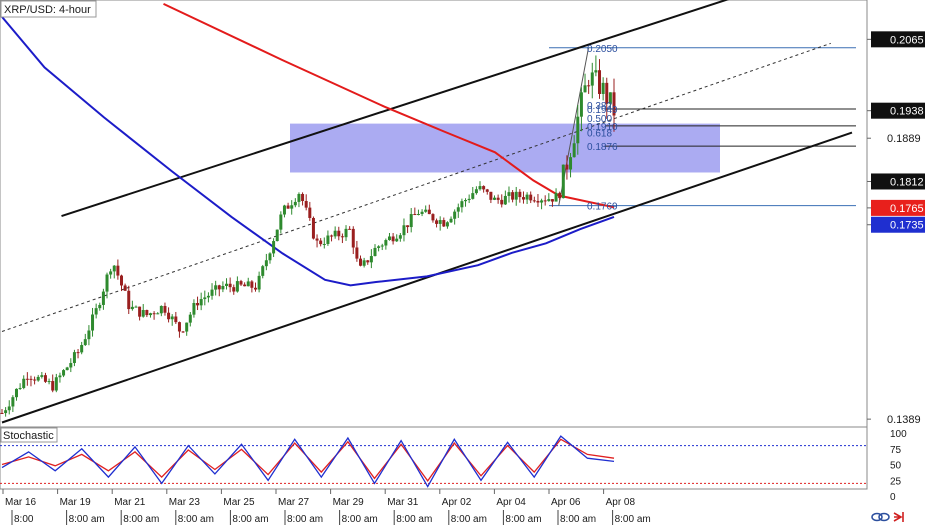  I want to click on chart-title: XRP/USD: 4-hour, so click(47, 10).